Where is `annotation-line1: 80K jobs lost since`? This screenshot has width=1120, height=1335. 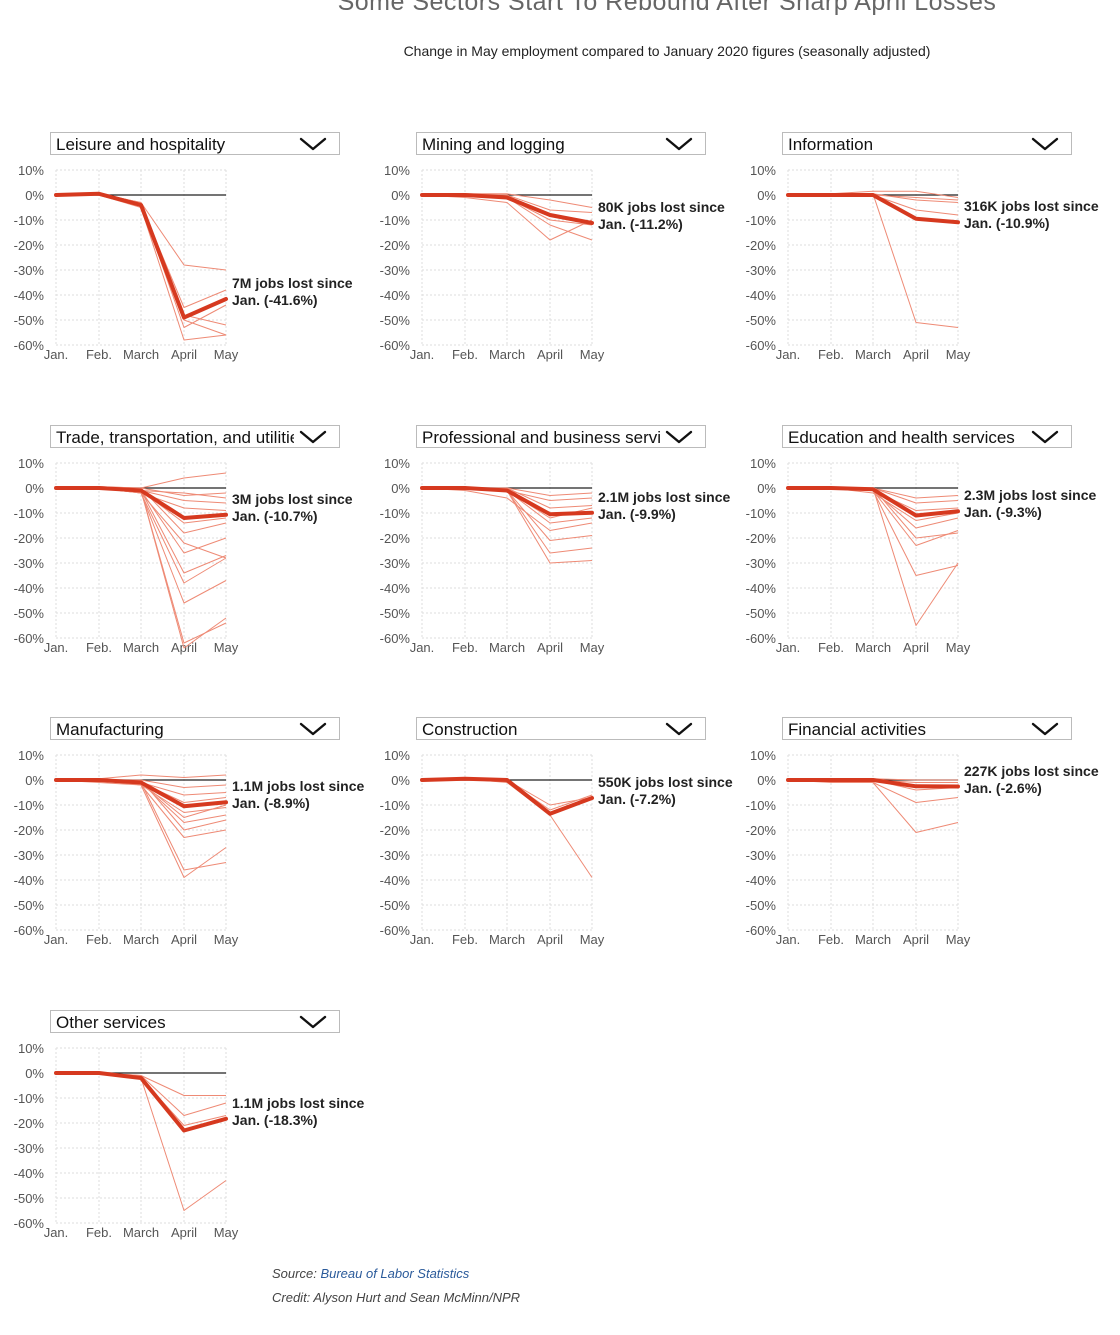 annotation-line1: 80K jobs lost since is located at coordinates (661, 207).